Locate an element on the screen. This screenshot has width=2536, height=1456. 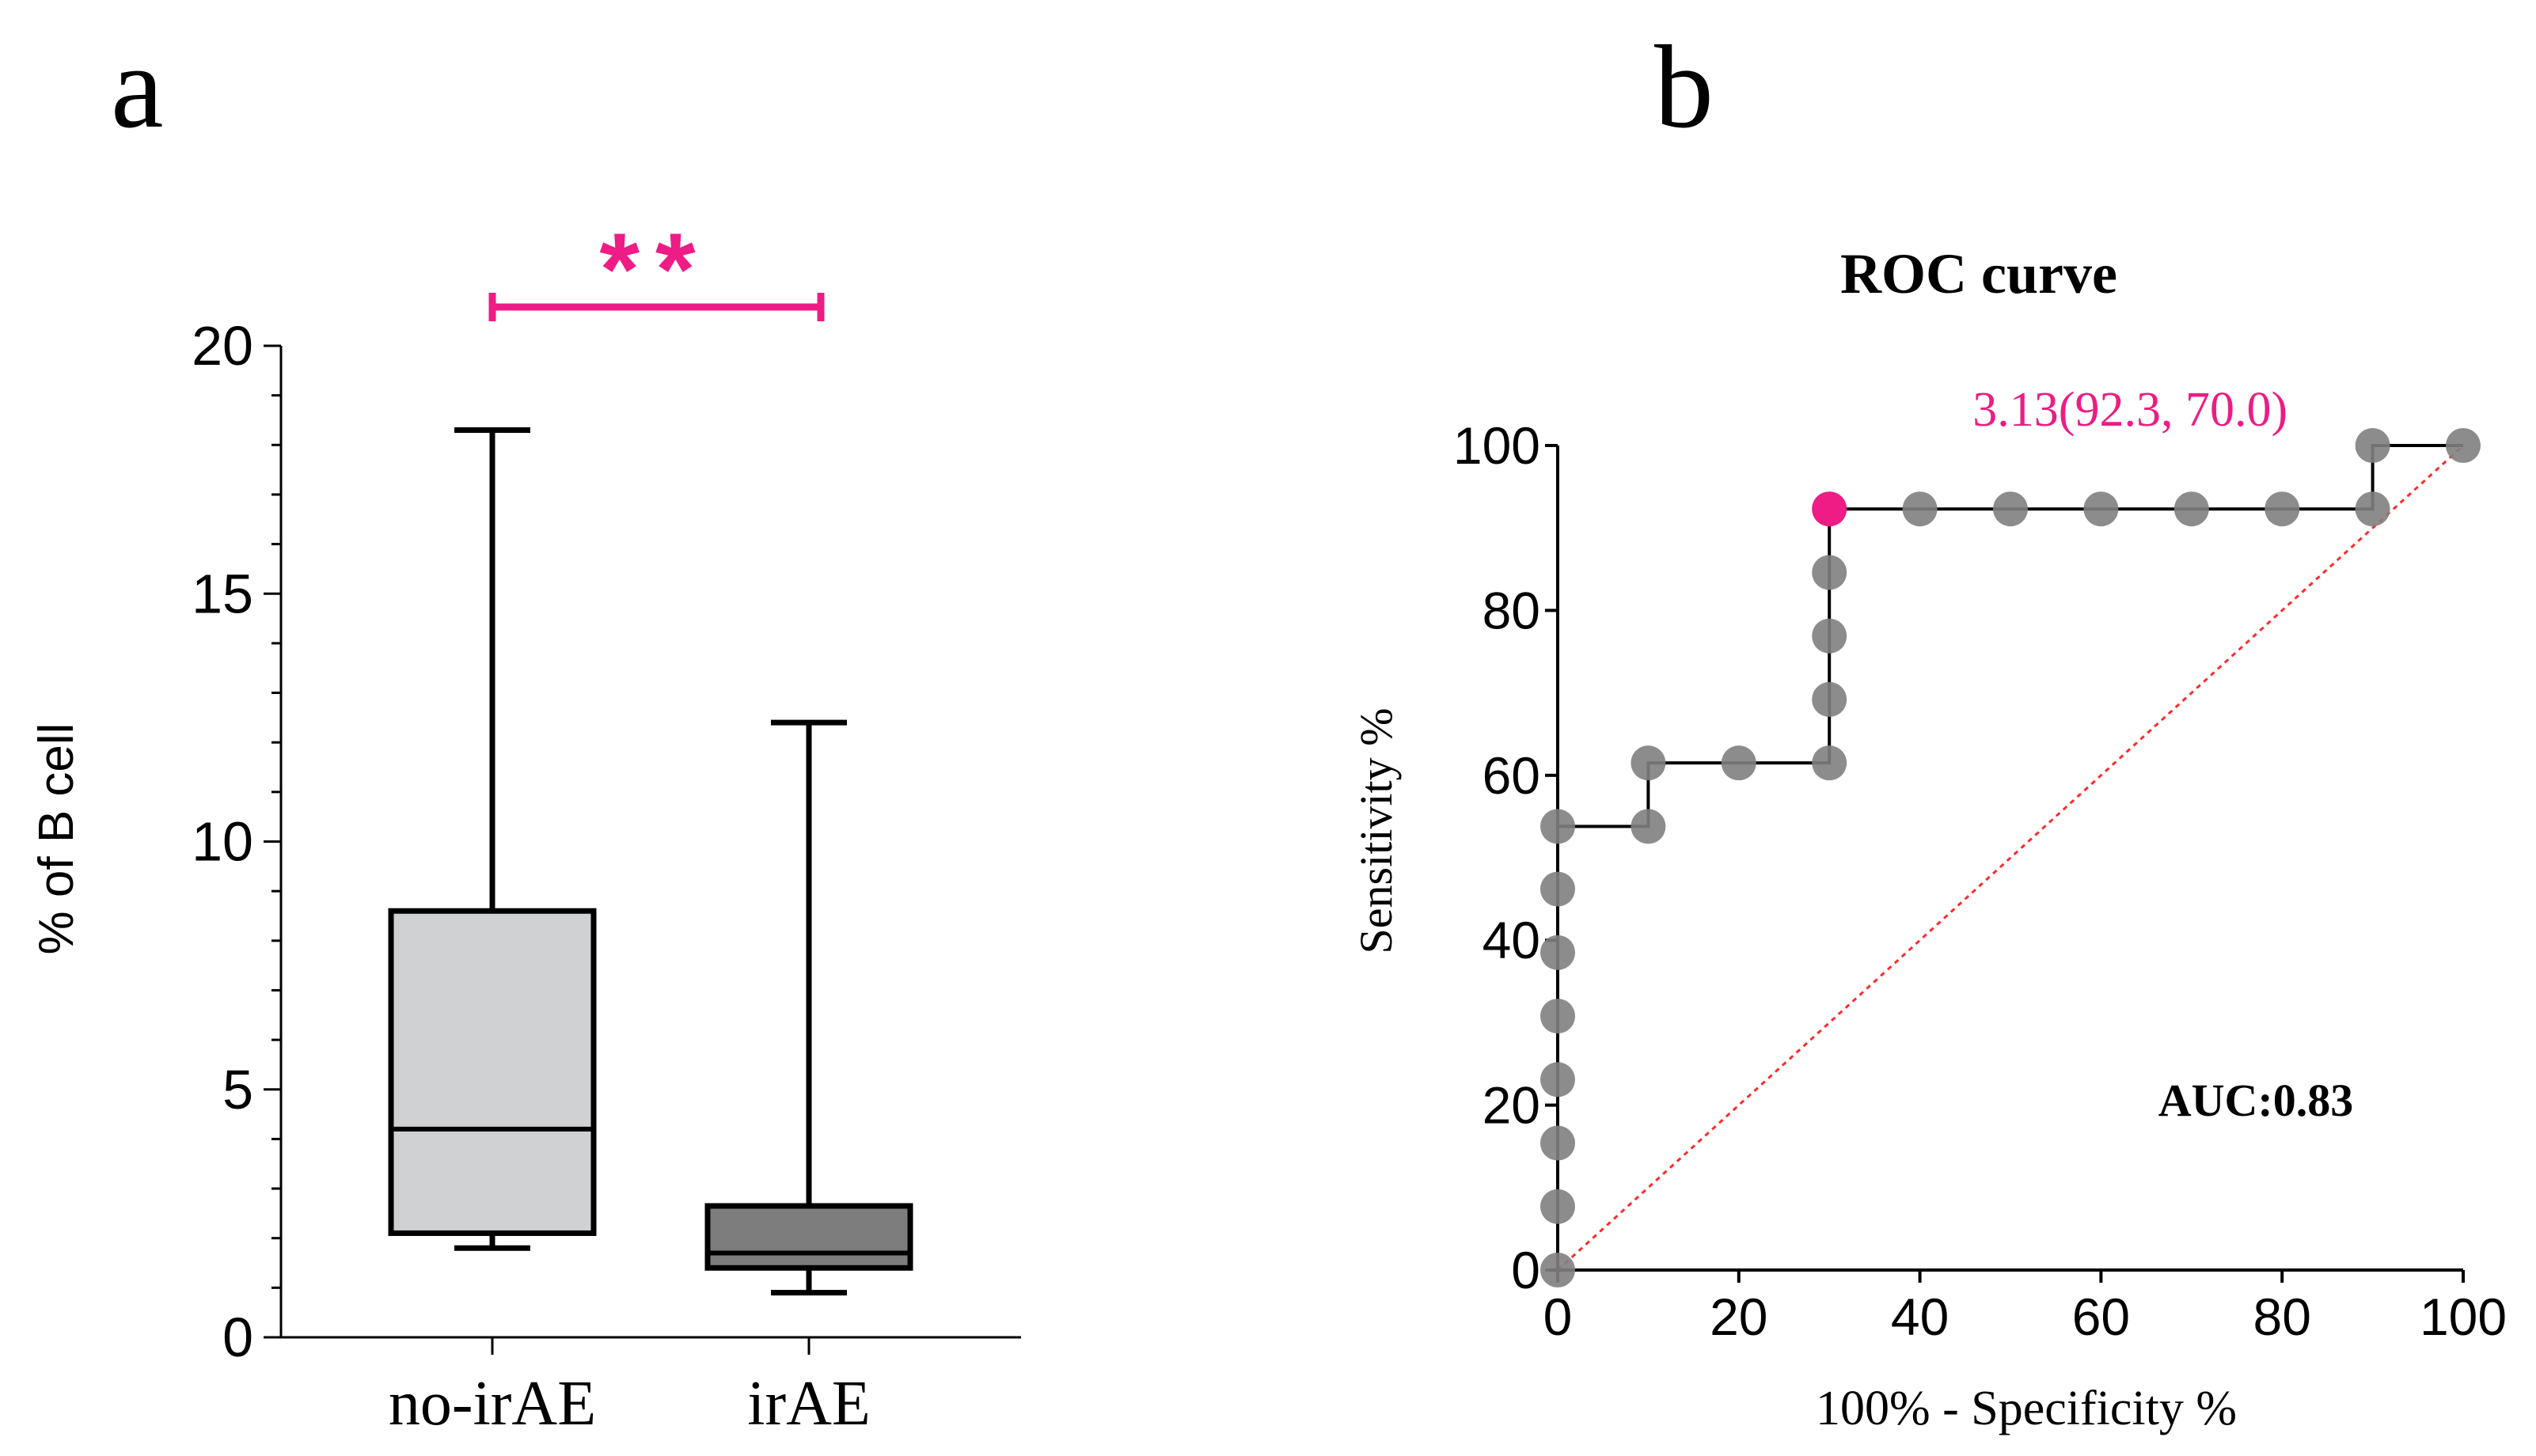
panel-label-a: a is located at coordinates (137, 87).